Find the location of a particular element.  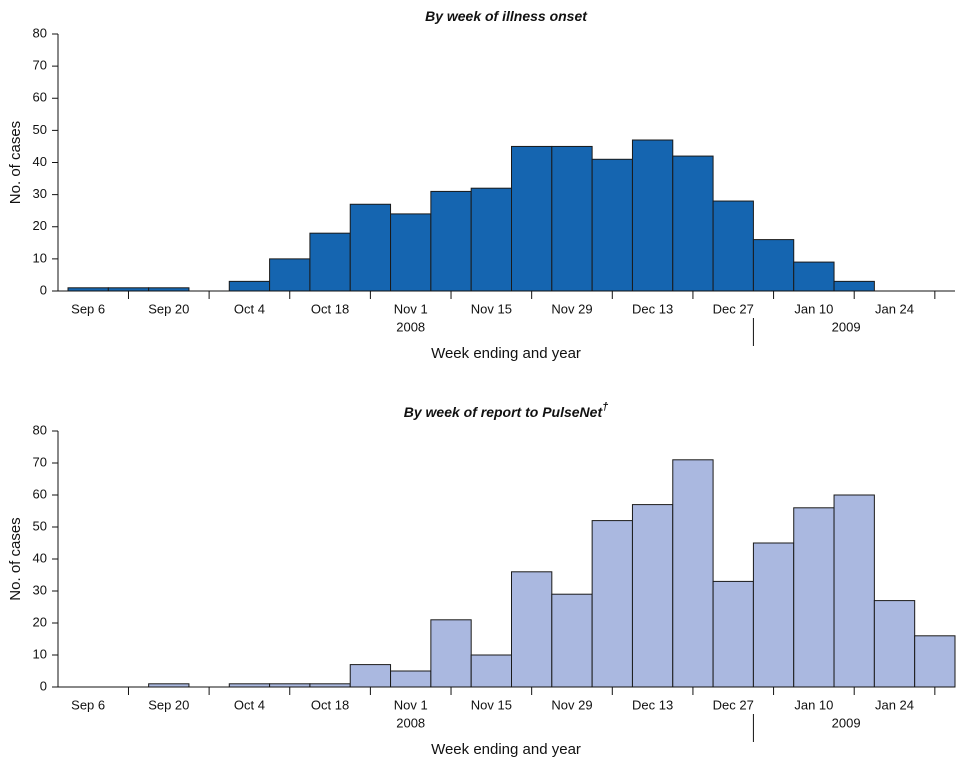

chart-title-text: By week of illness onset is located at coordinates (506, 16).